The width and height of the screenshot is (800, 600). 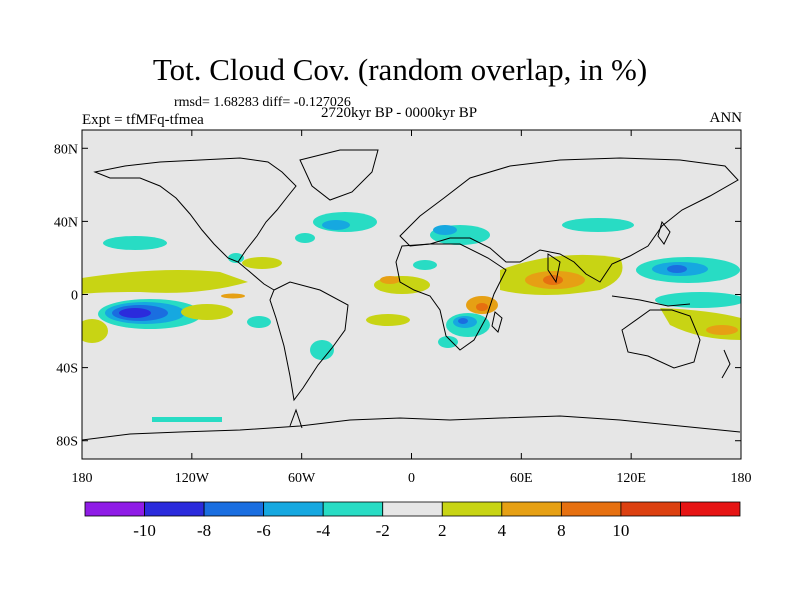 I want to click on coast-indonesia, so click(x=651, y=301).